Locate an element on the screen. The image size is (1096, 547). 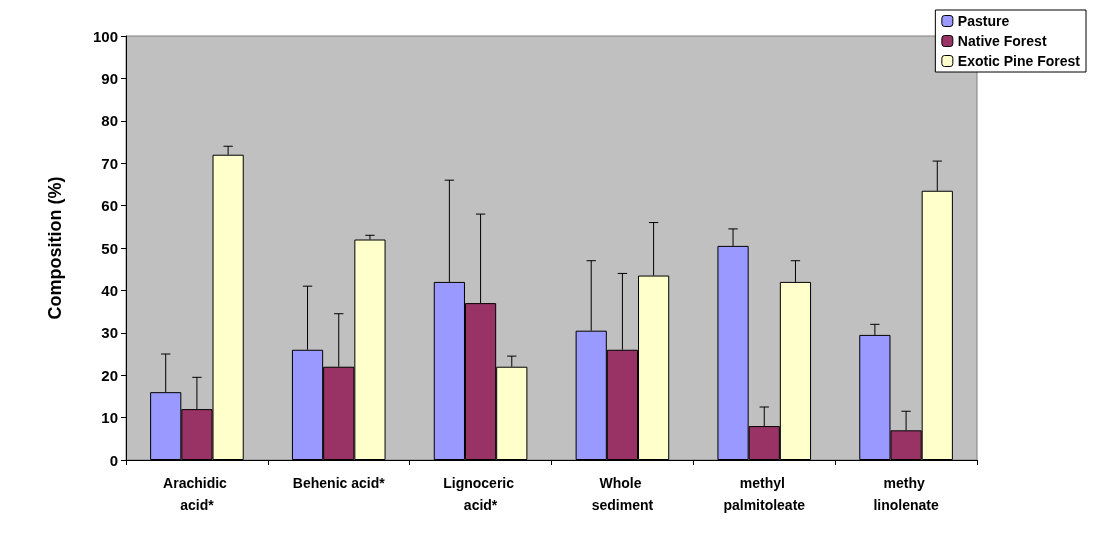
x-tick-label: methy linolenate is located at coordinates (906, 494).